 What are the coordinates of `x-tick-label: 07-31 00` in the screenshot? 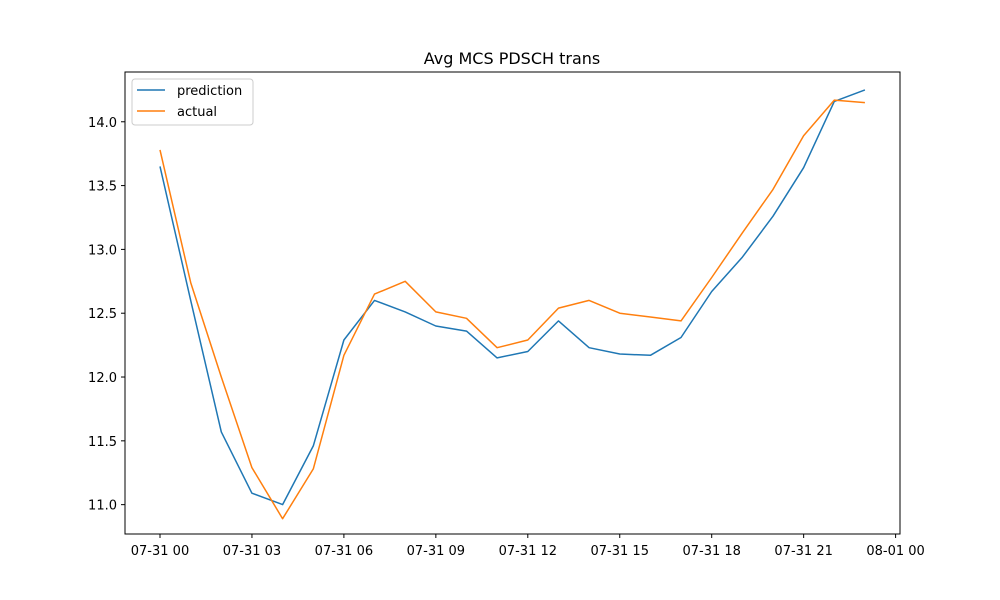 It's located at (160, 551).